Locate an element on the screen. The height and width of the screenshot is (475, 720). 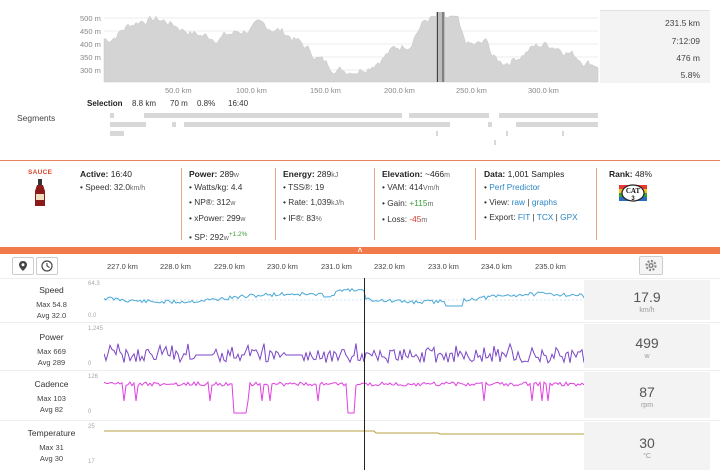
chart-cursor-line is located at coordinates (364, 374).